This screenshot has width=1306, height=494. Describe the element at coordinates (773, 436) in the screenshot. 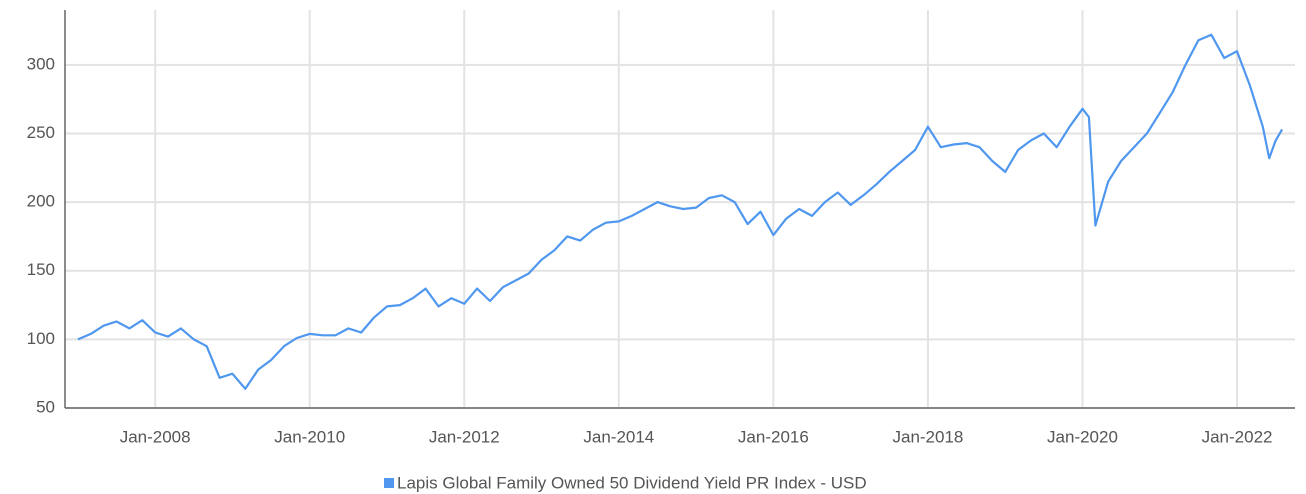

I see `x-tick-label: Jan-2016` at that location.